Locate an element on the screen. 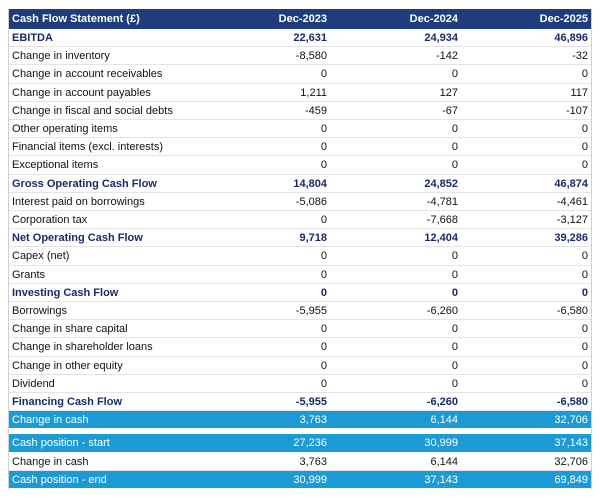  table-row: EBITDA 22,631 24,934 46,896 is located at coordinates (300, 38).